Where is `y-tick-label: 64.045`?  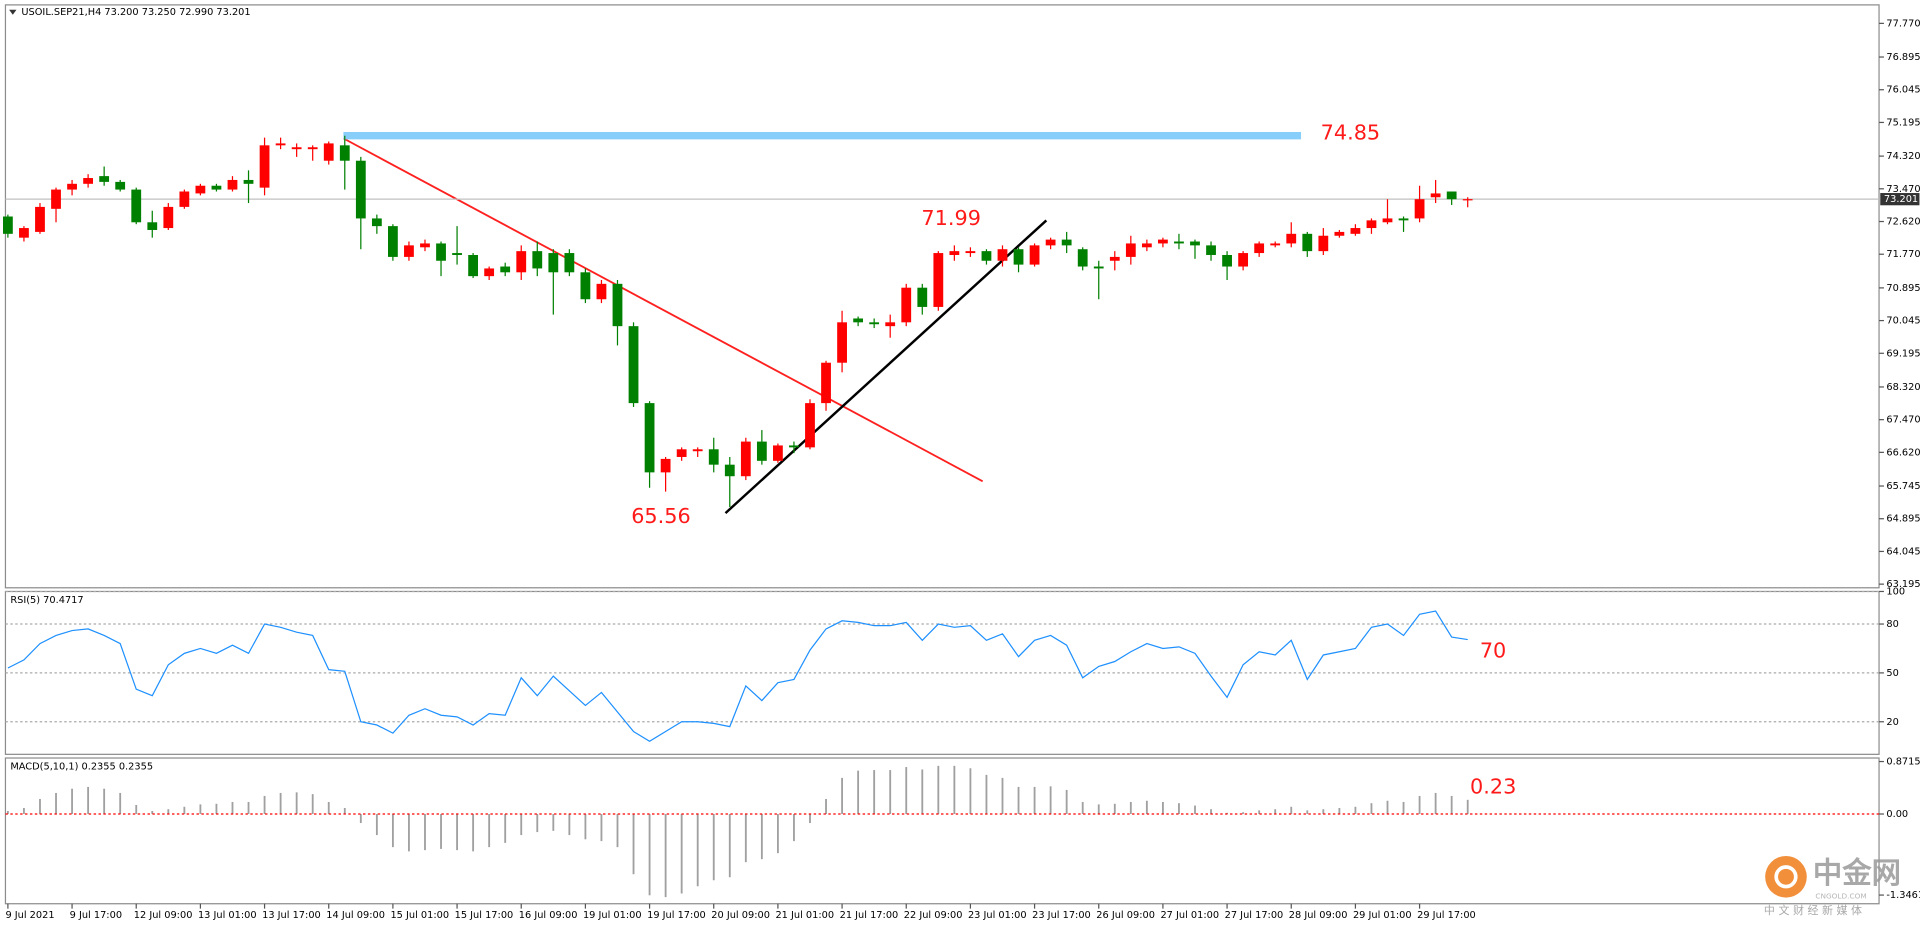
y-tick-label: 64.045 is located at coordinates (1903, 551).